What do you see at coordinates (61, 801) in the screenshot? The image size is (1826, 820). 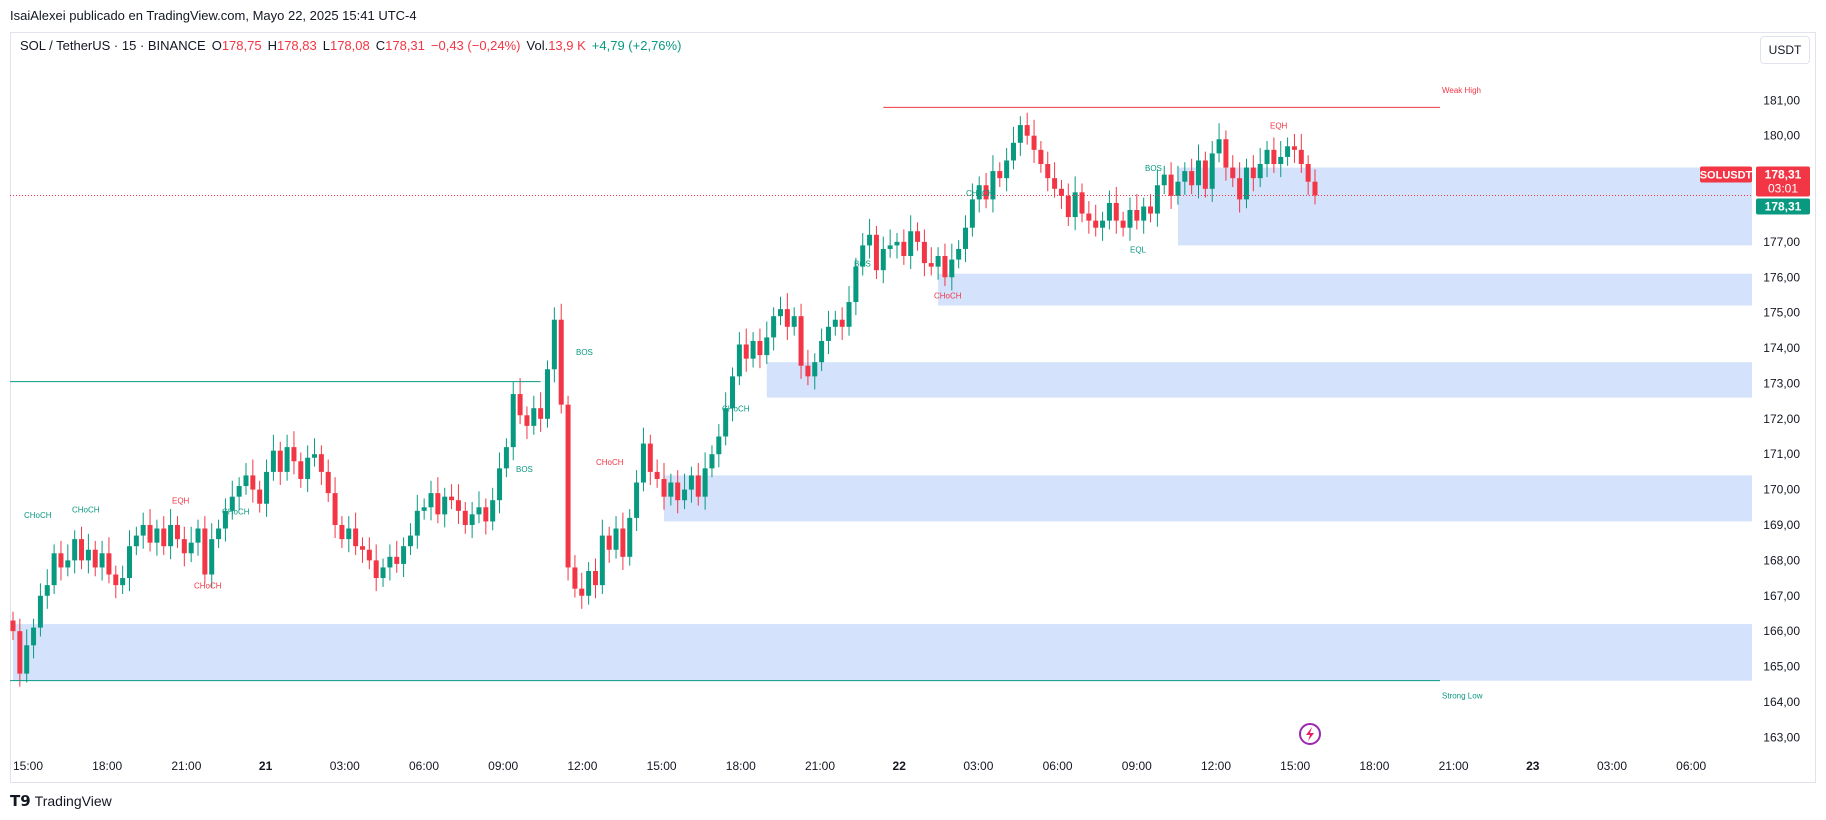 I see `footer-brand: 𝗧𝟵 TradingView` at bounding box center [61, 801].